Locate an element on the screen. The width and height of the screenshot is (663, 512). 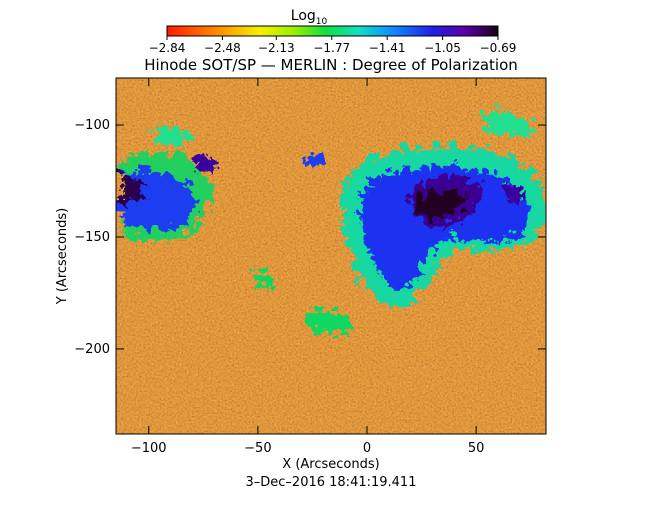
y-tick-label: −150 is located at coordinates (92, 237).